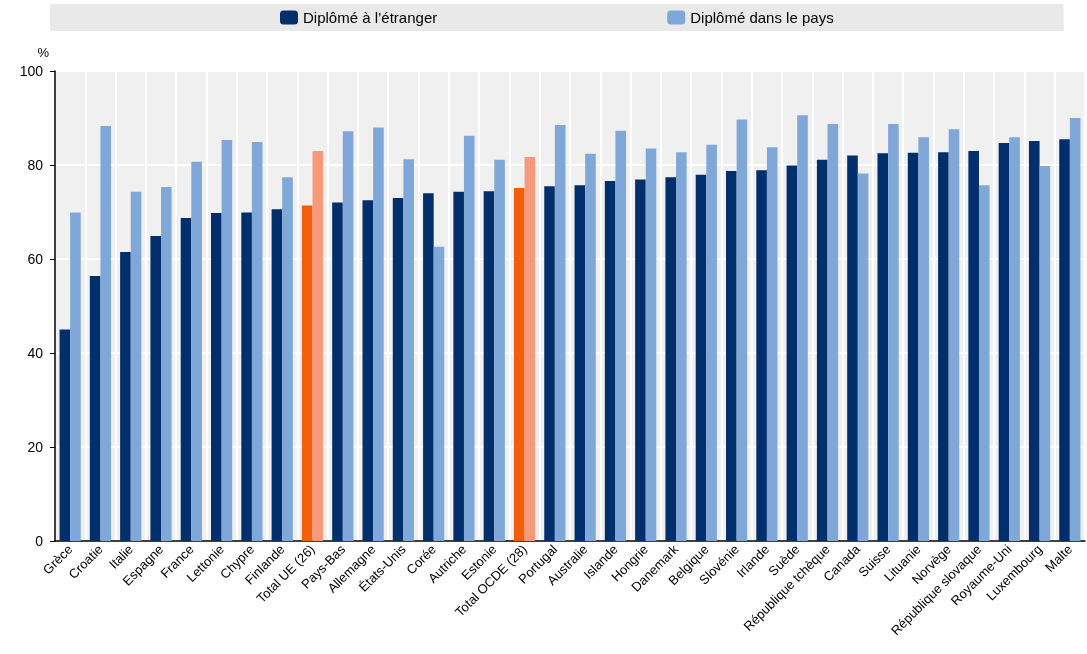 This screenshot has width=1087, height=654. I want to click on y-tick-label: 0, so click(39, 541).